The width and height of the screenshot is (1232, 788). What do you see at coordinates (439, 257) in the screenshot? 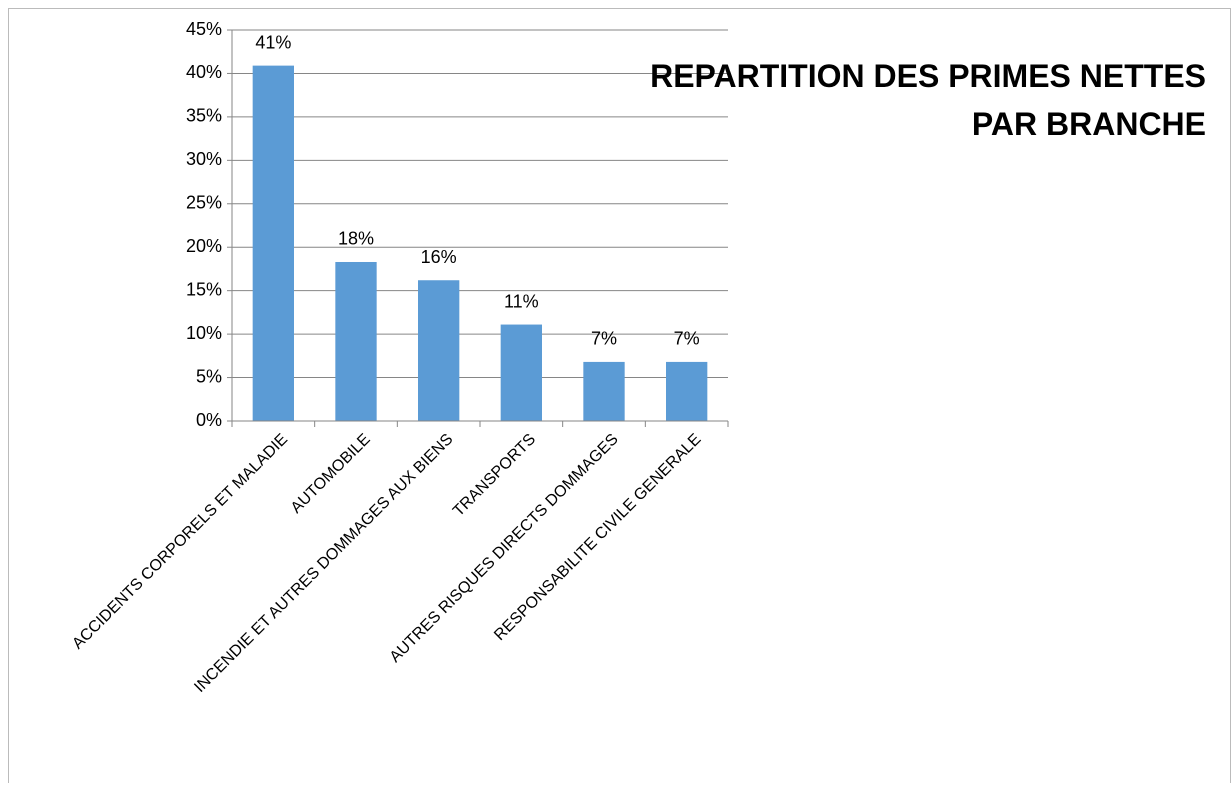
I see `data-label: 16%` at bounding box center [439, 257].